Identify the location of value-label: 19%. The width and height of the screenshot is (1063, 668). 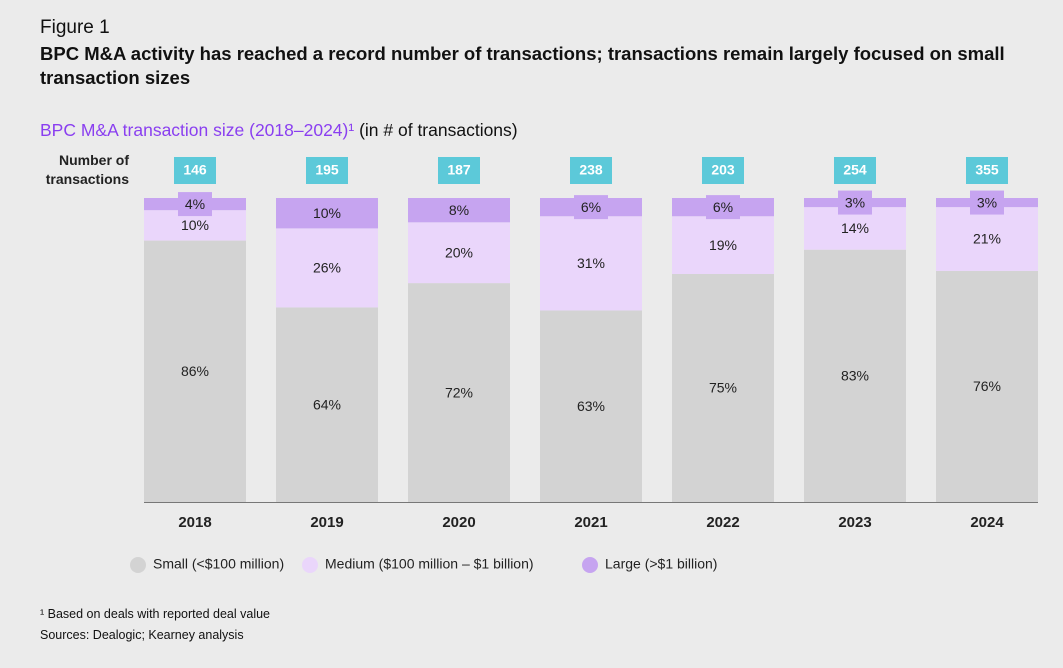
(723, 245).